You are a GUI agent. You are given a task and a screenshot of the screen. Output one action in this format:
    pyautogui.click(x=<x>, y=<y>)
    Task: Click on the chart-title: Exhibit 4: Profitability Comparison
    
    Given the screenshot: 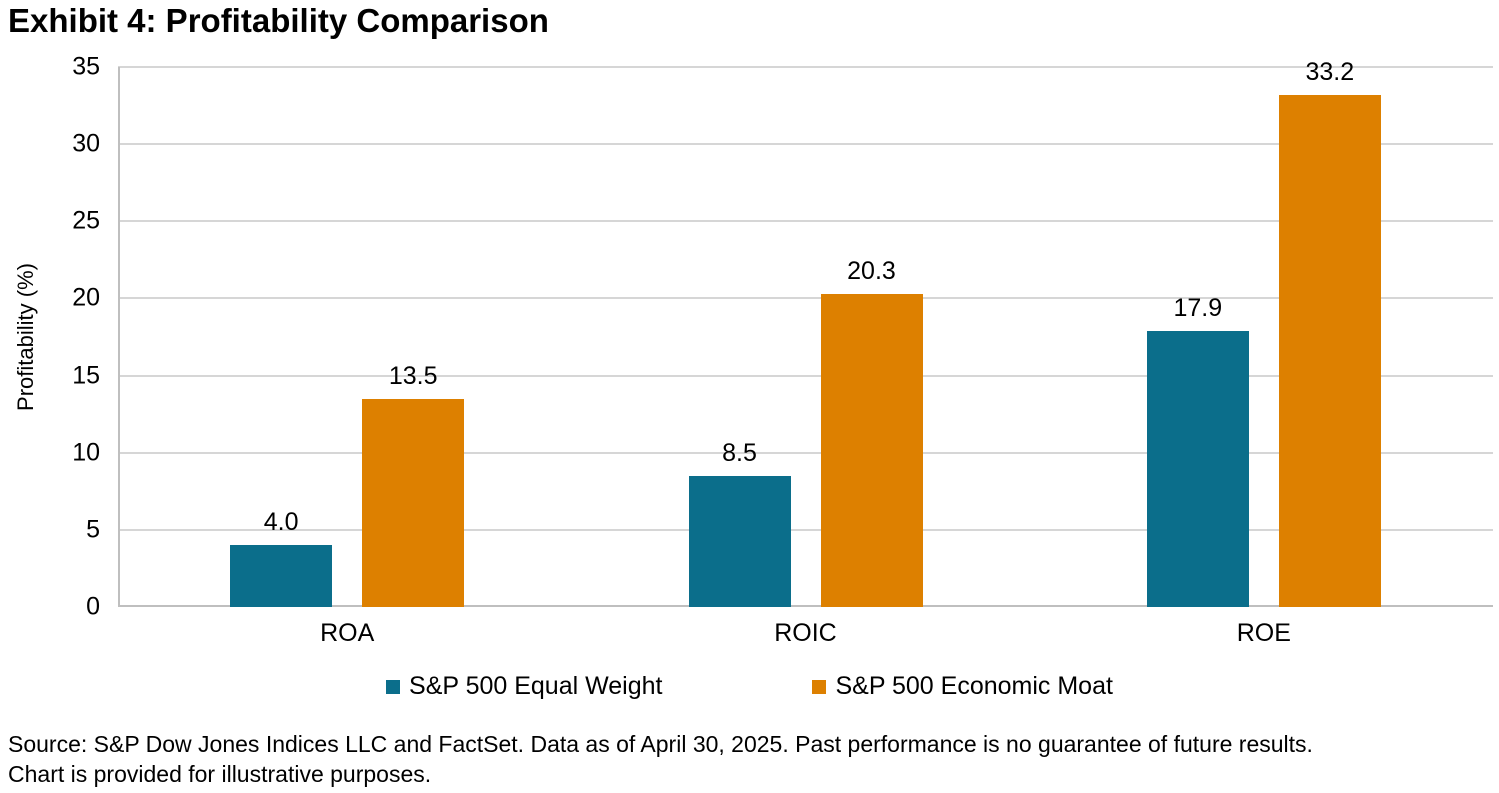 What is the action you would take?
    pyautogui.click(x=278, y=20)
    